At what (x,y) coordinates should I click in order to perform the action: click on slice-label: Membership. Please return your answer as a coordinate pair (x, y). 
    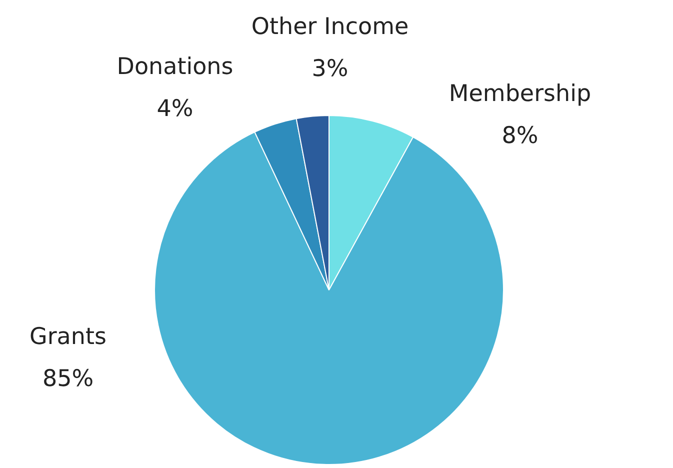
    Looking at the image, I should click on (520, 93).